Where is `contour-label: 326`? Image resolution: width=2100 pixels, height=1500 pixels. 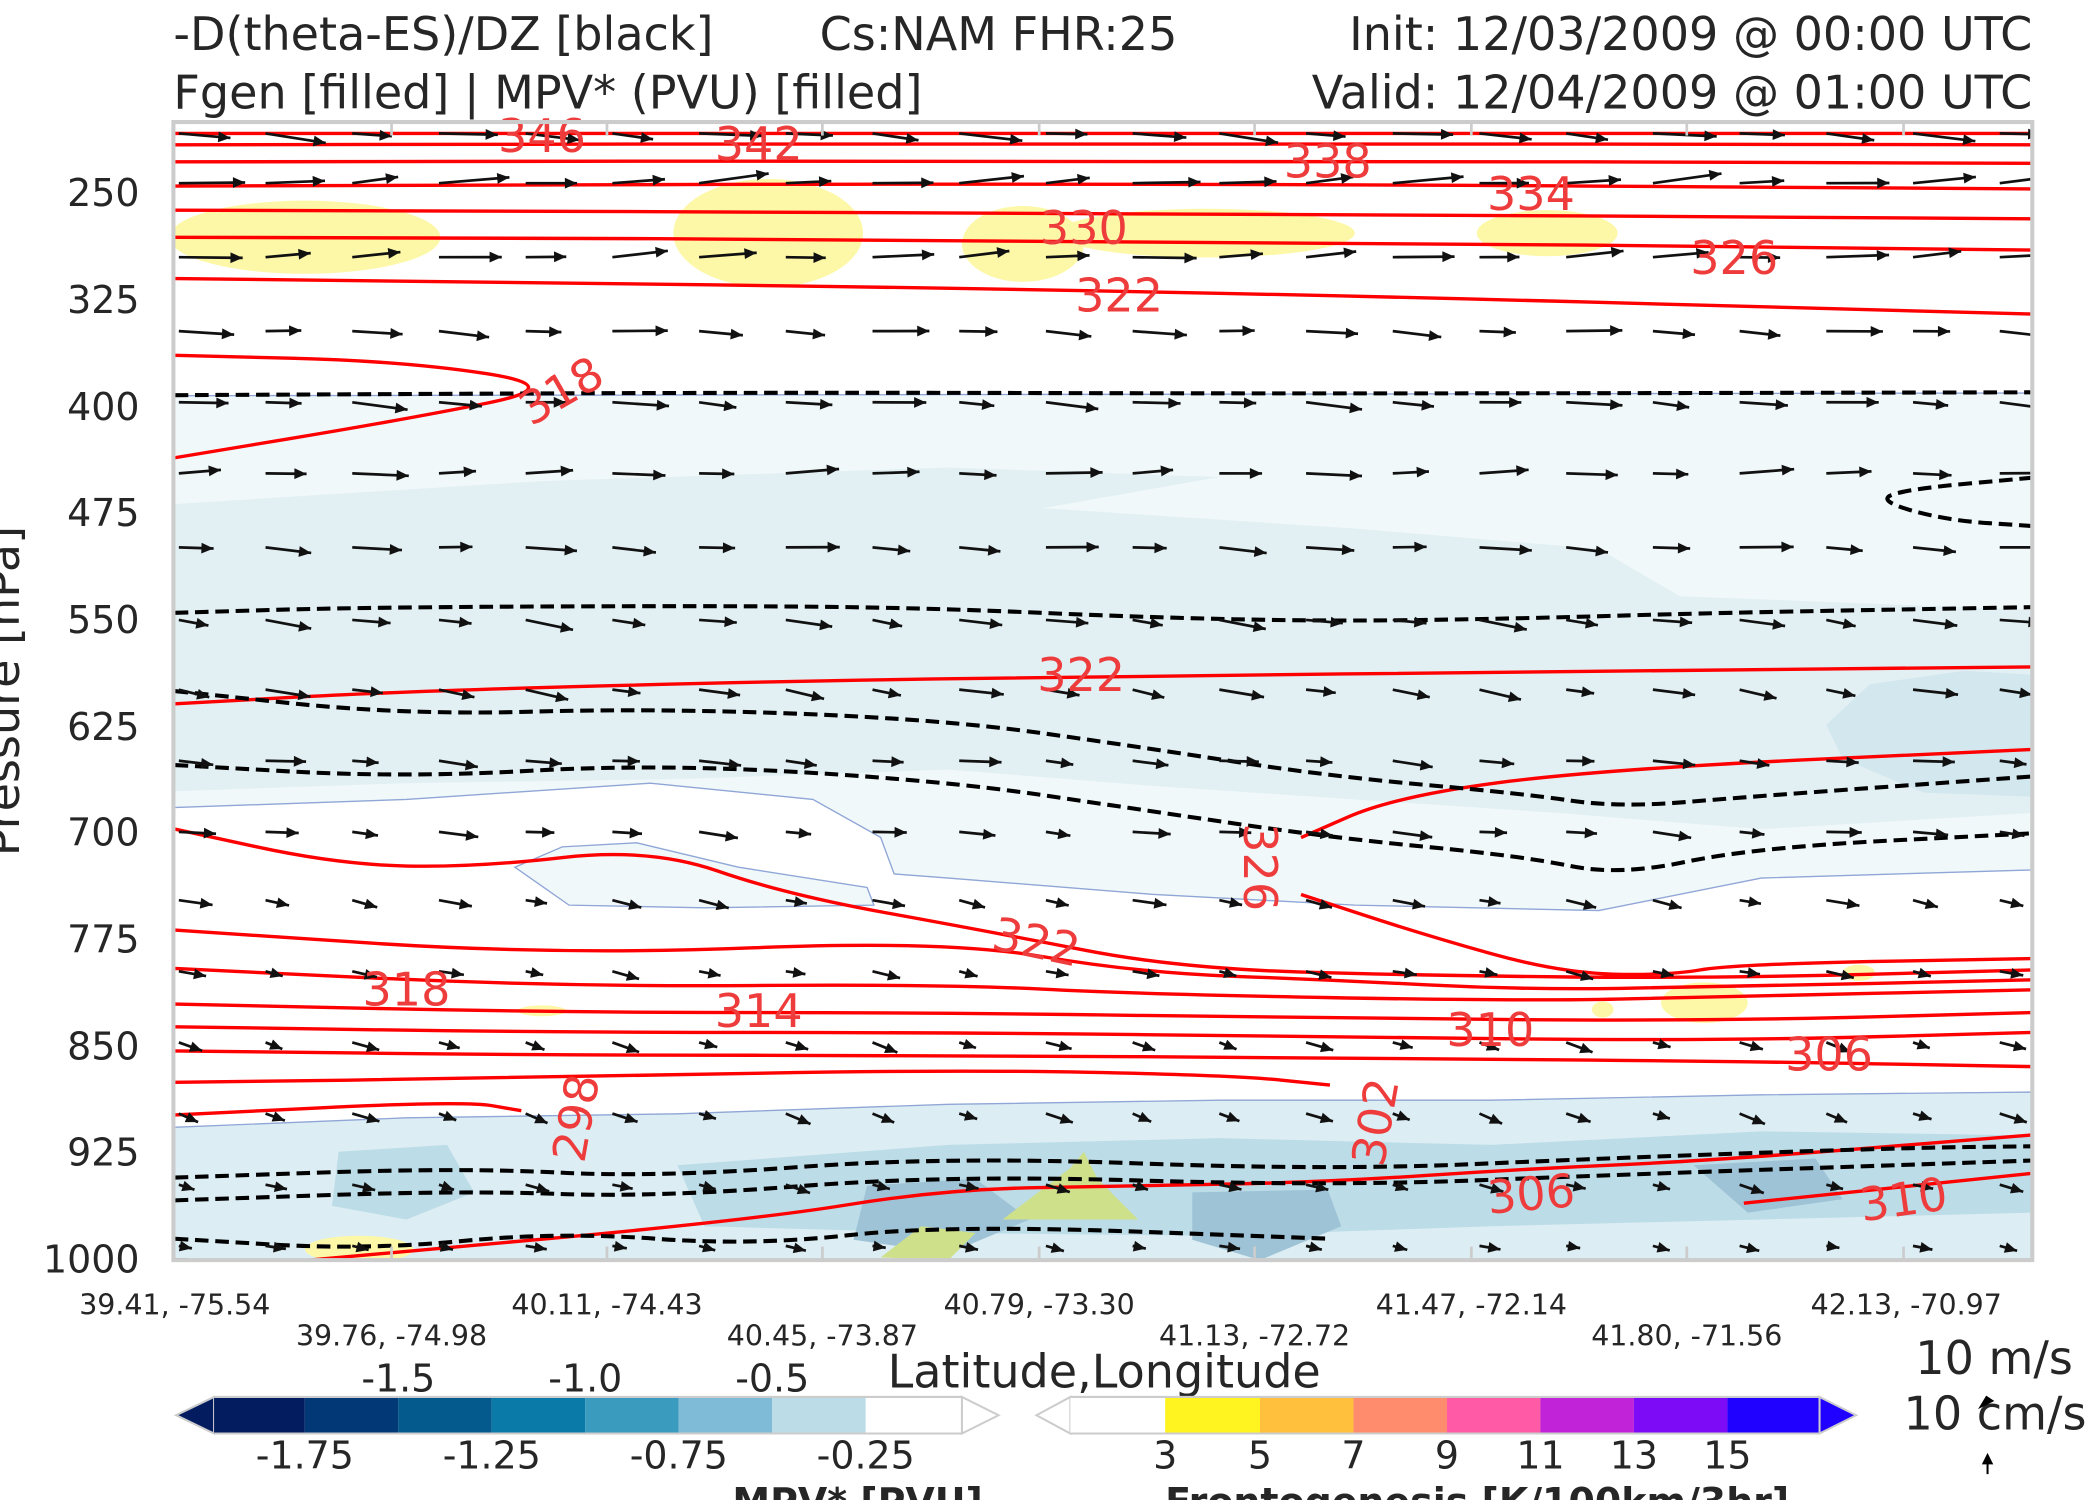 contour-label: 326 is located at coordinates (1260, 867).